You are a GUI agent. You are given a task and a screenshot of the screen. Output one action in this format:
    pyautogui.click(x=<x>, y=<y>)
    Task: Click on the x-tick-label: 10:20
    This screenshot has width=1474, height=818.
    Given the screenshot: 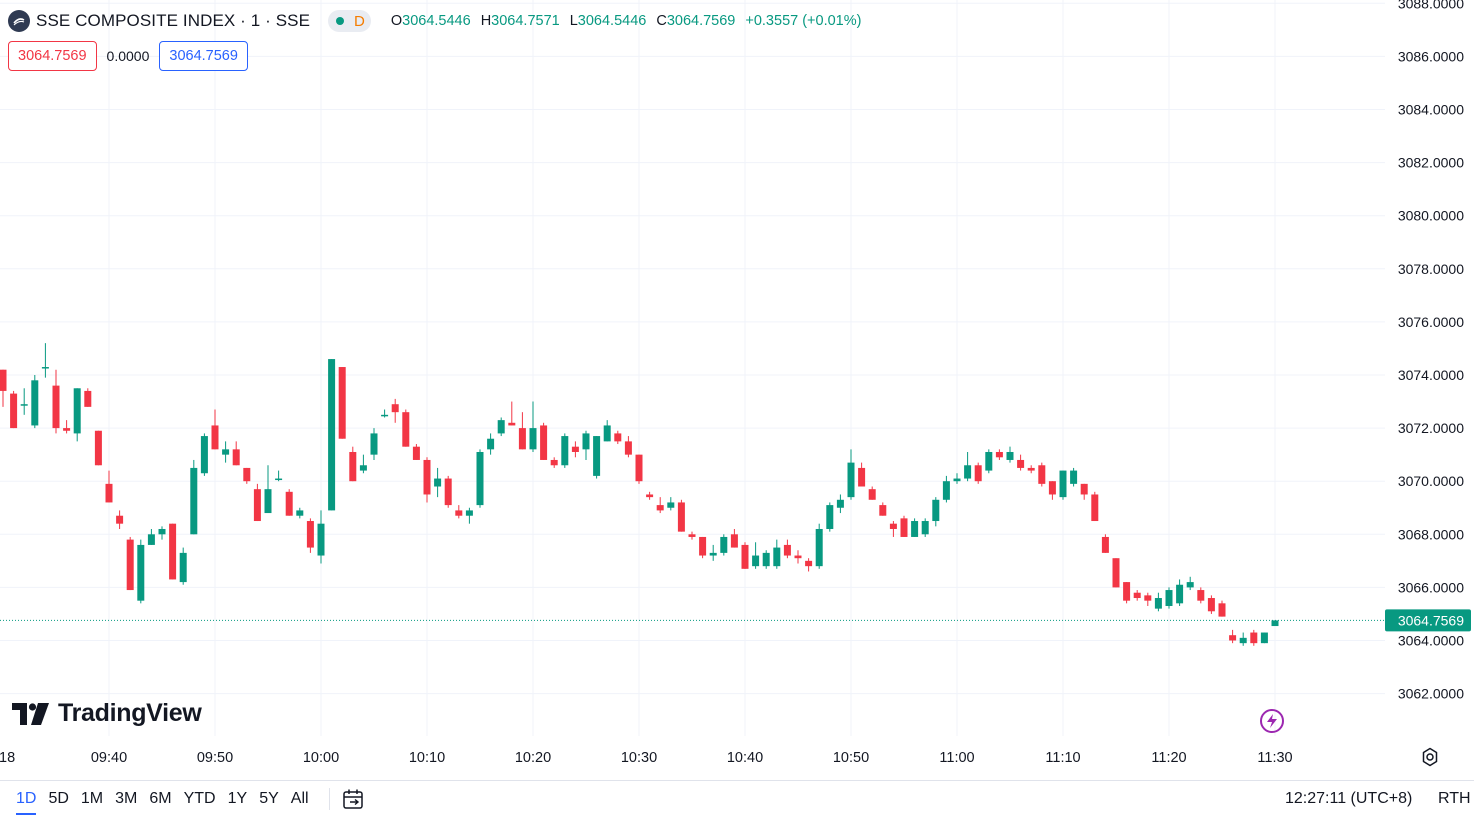 What is the action you would take?
    pyautogui.click(x=533, y=758)
    